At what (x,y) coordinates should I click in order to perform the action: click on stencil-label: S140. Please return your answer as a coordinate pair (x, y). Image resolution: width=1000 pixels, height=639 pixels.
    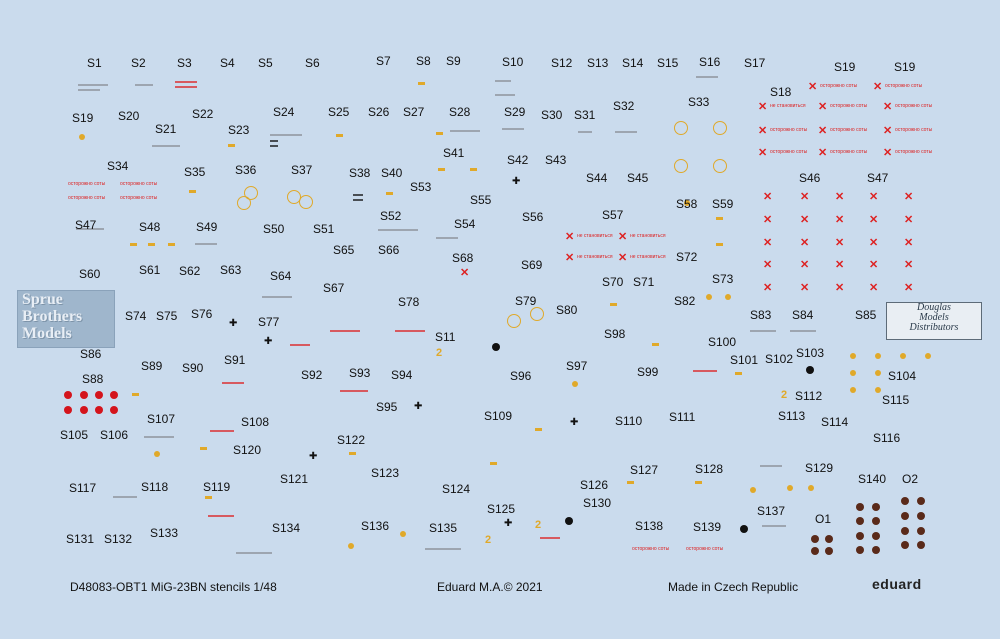
    Looking at the image, I should click on (872, 479).